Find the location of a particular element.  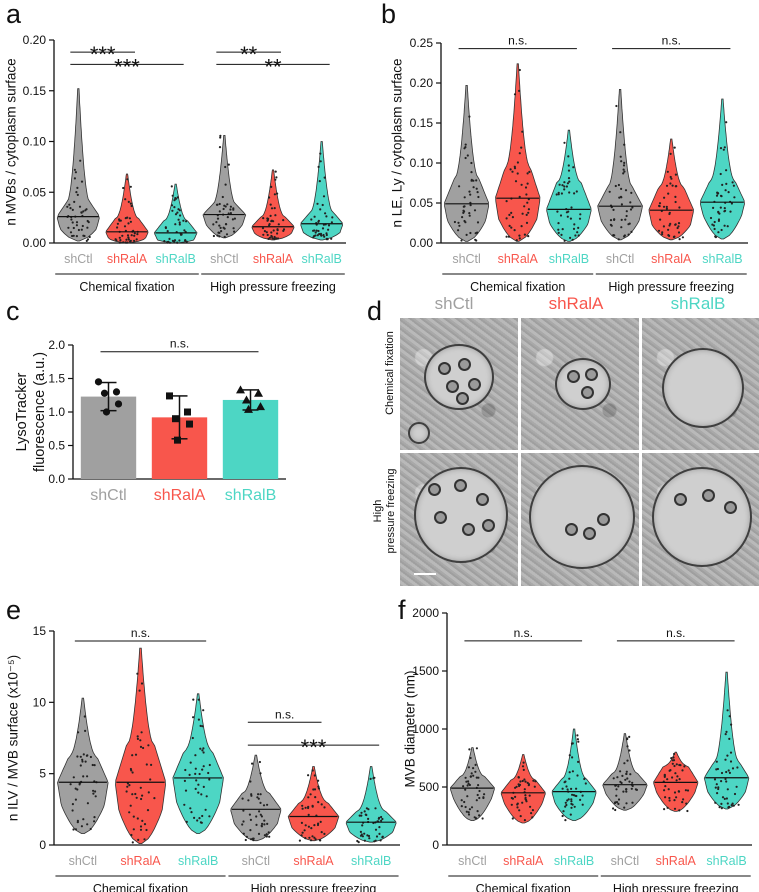

y-tick-label: 0.25 is located at coordinates (422, 43).